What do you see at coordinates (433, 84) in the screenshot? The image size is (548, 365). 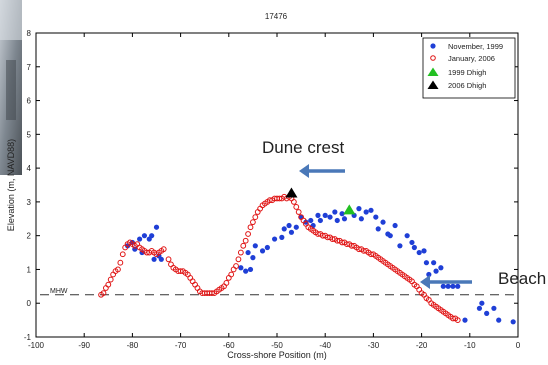 I see `legend-marker-2006-dhigh` at bounding box center [433, 84].